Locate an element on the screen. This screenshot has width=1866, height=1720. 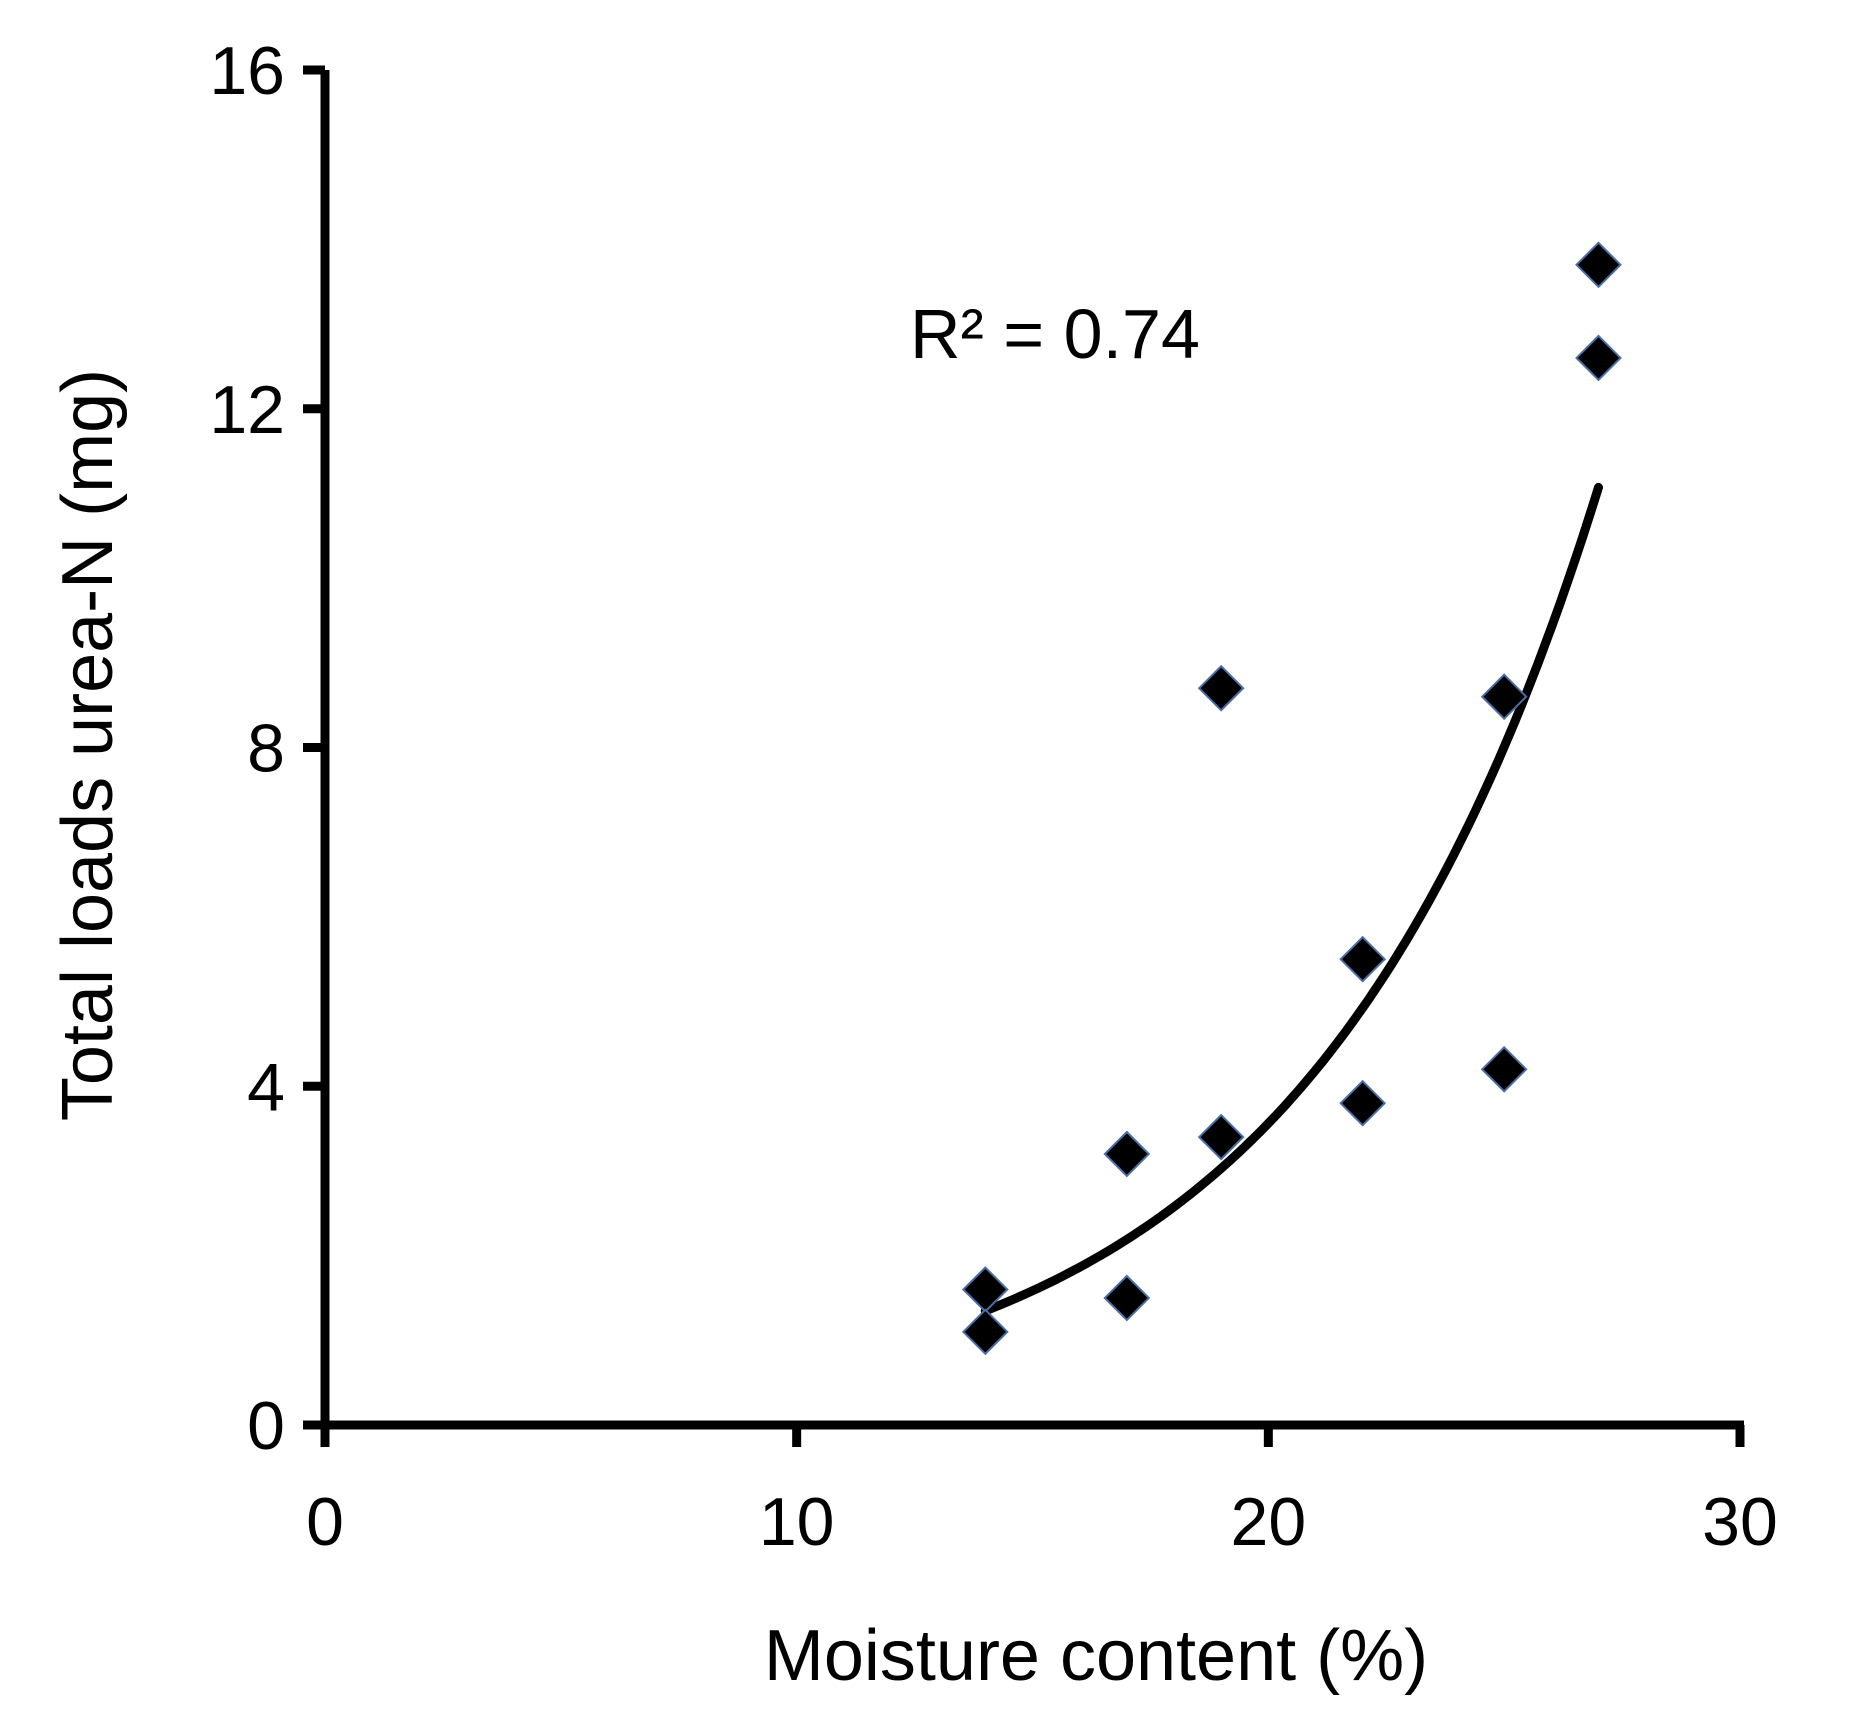
y-tick-label: 8 is located at coordinates (266, 749).